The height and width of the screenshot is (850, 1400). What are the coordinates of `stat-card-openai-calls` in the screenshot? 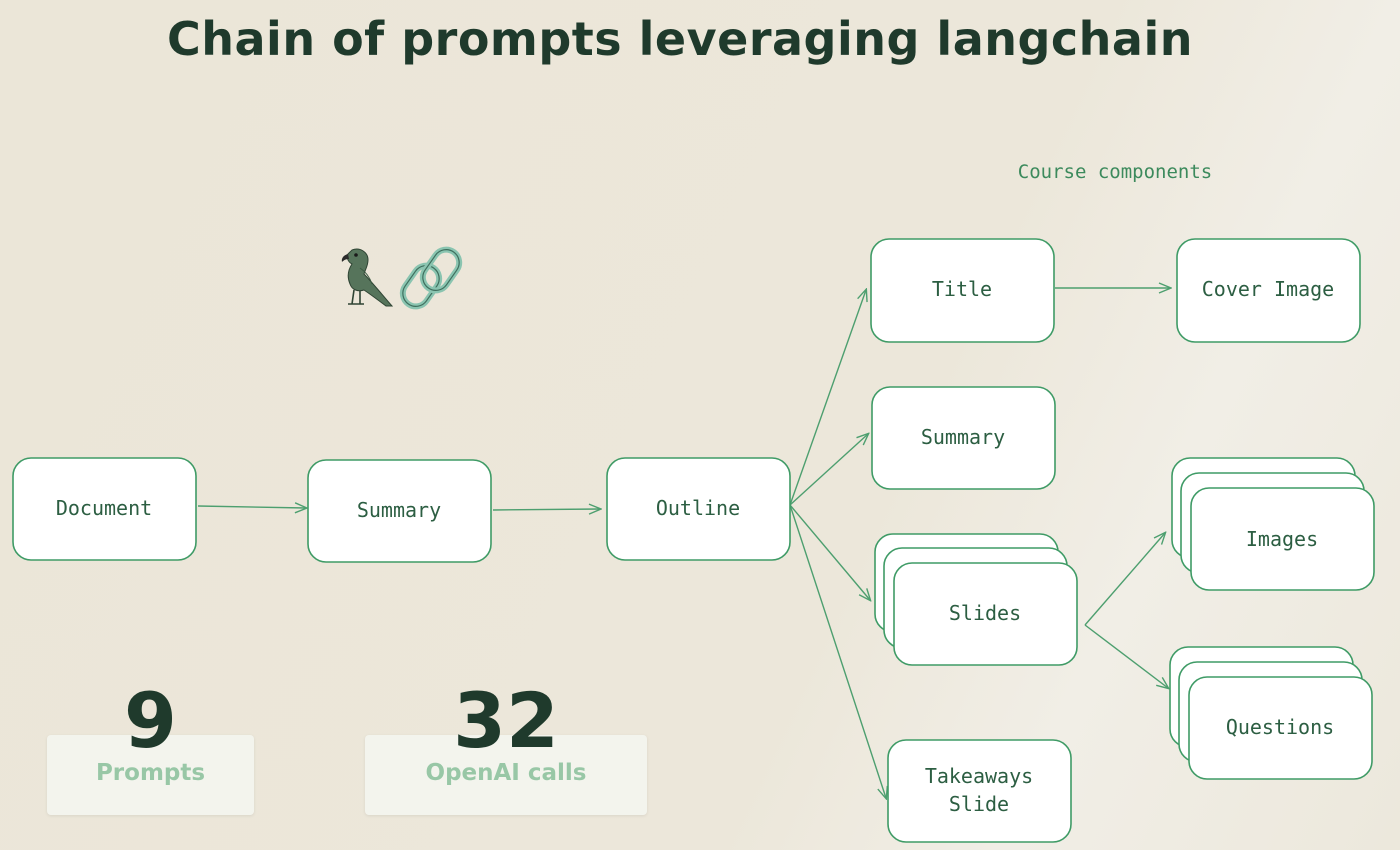 It's located at (506, 775).